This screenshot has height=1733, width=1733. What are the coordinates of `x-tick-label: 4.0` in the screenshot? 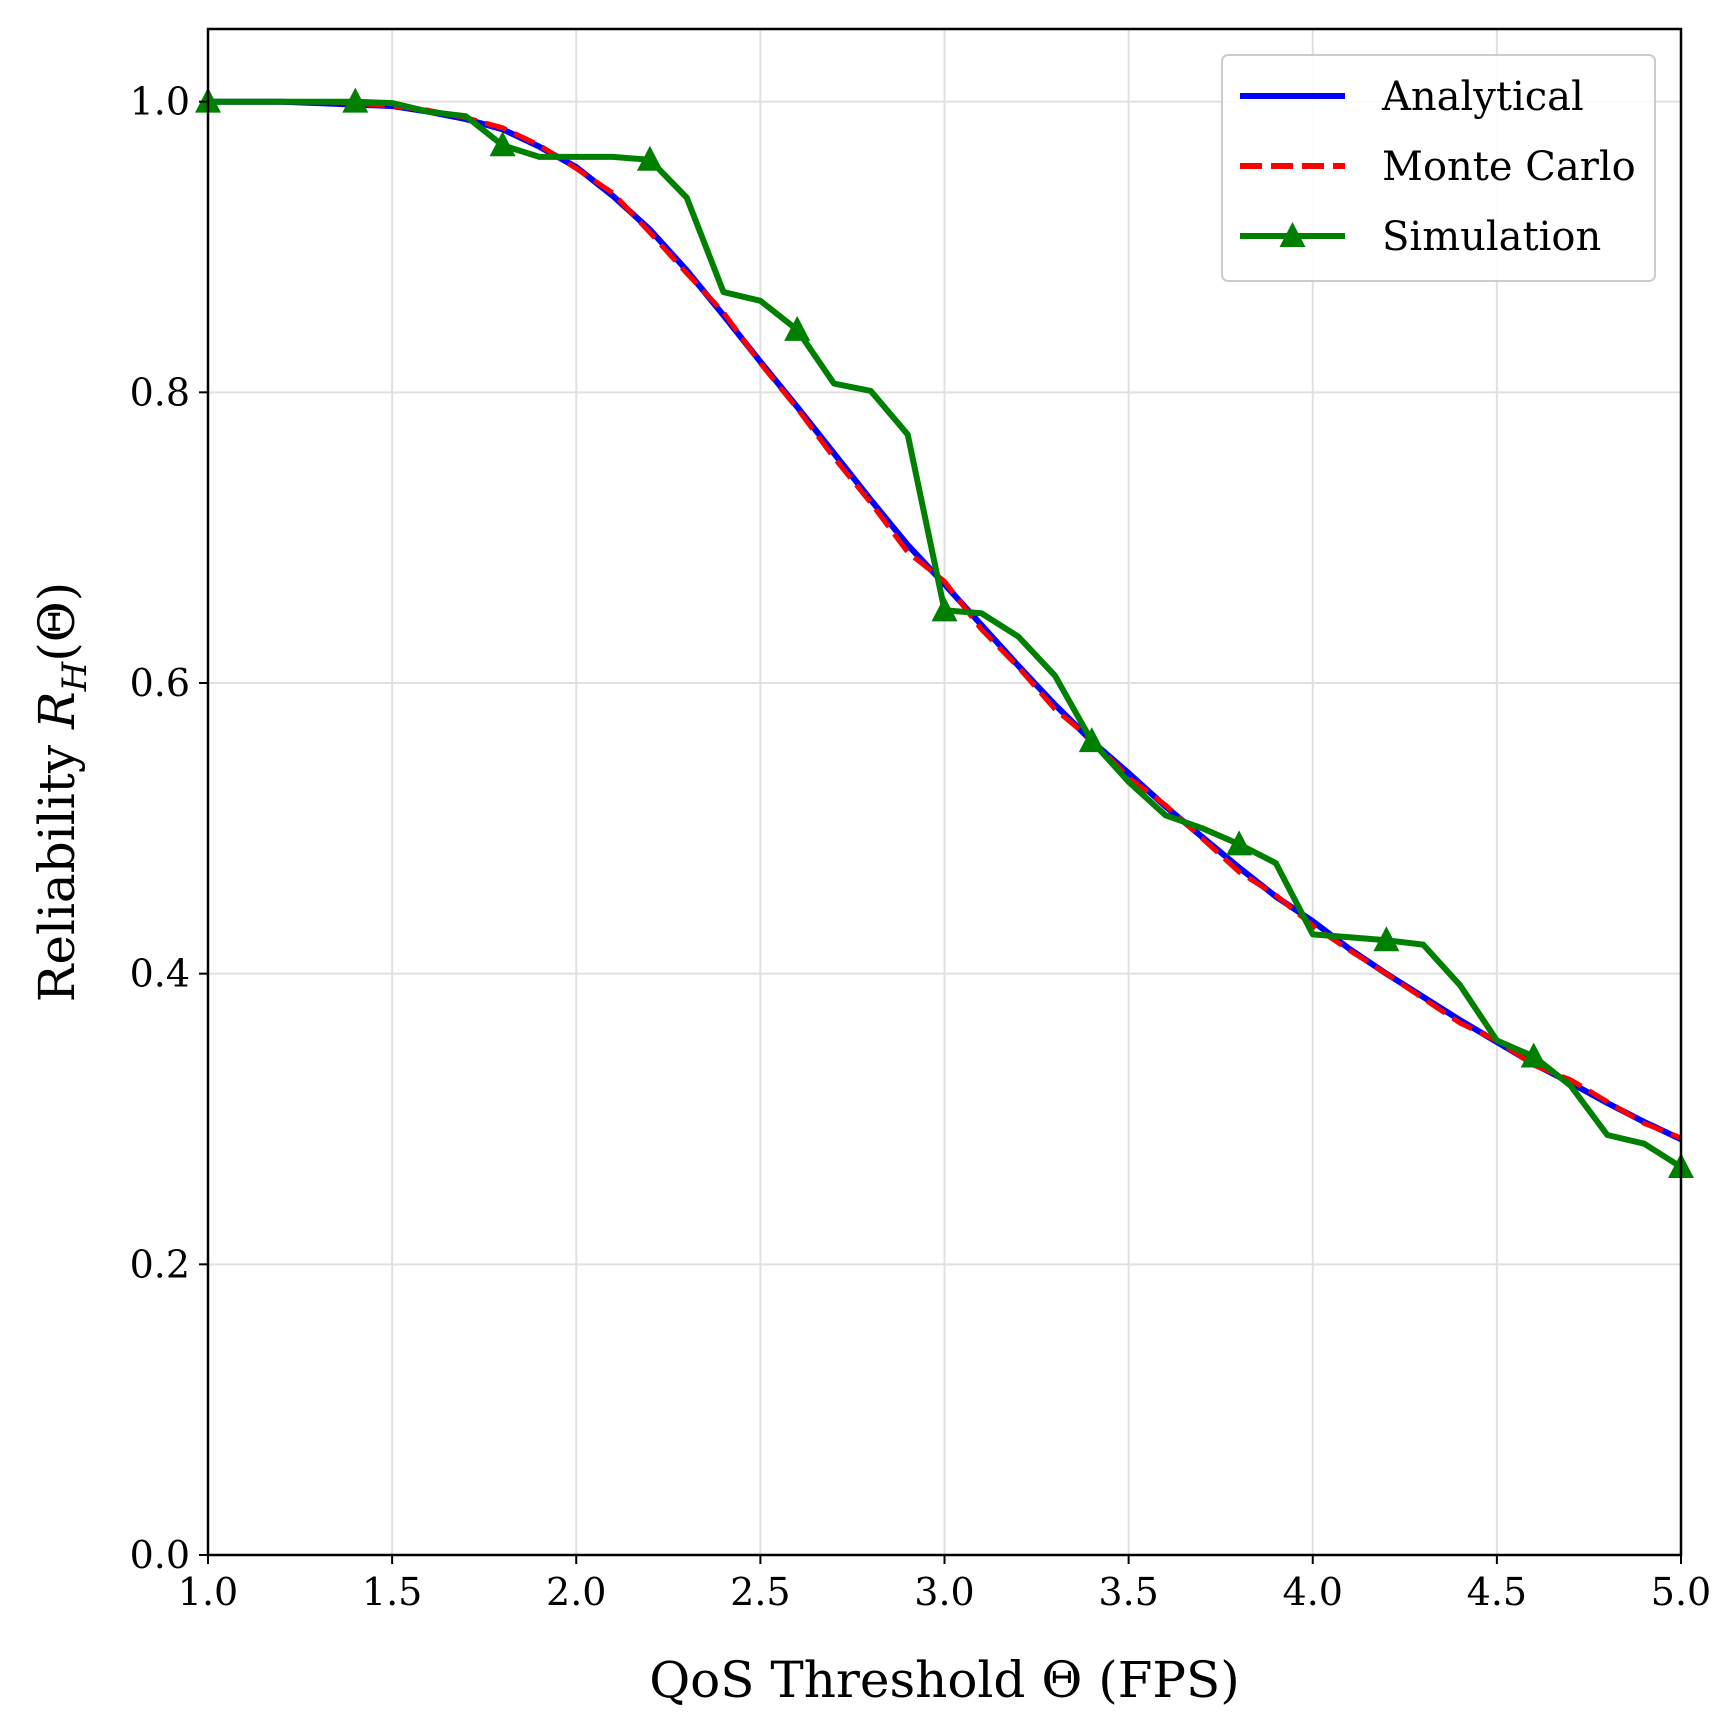 It's located at (1313, 1592).